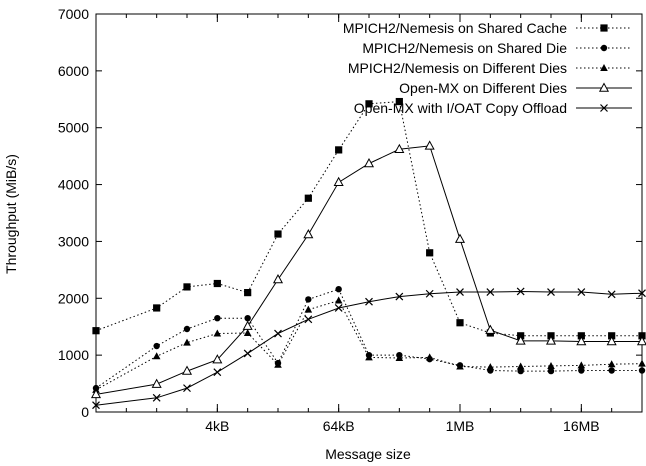  What do you see at coordinates (73, 355) in the screenshot?
I see `y-tick-label: 1000` at bounding box center [73, 355].